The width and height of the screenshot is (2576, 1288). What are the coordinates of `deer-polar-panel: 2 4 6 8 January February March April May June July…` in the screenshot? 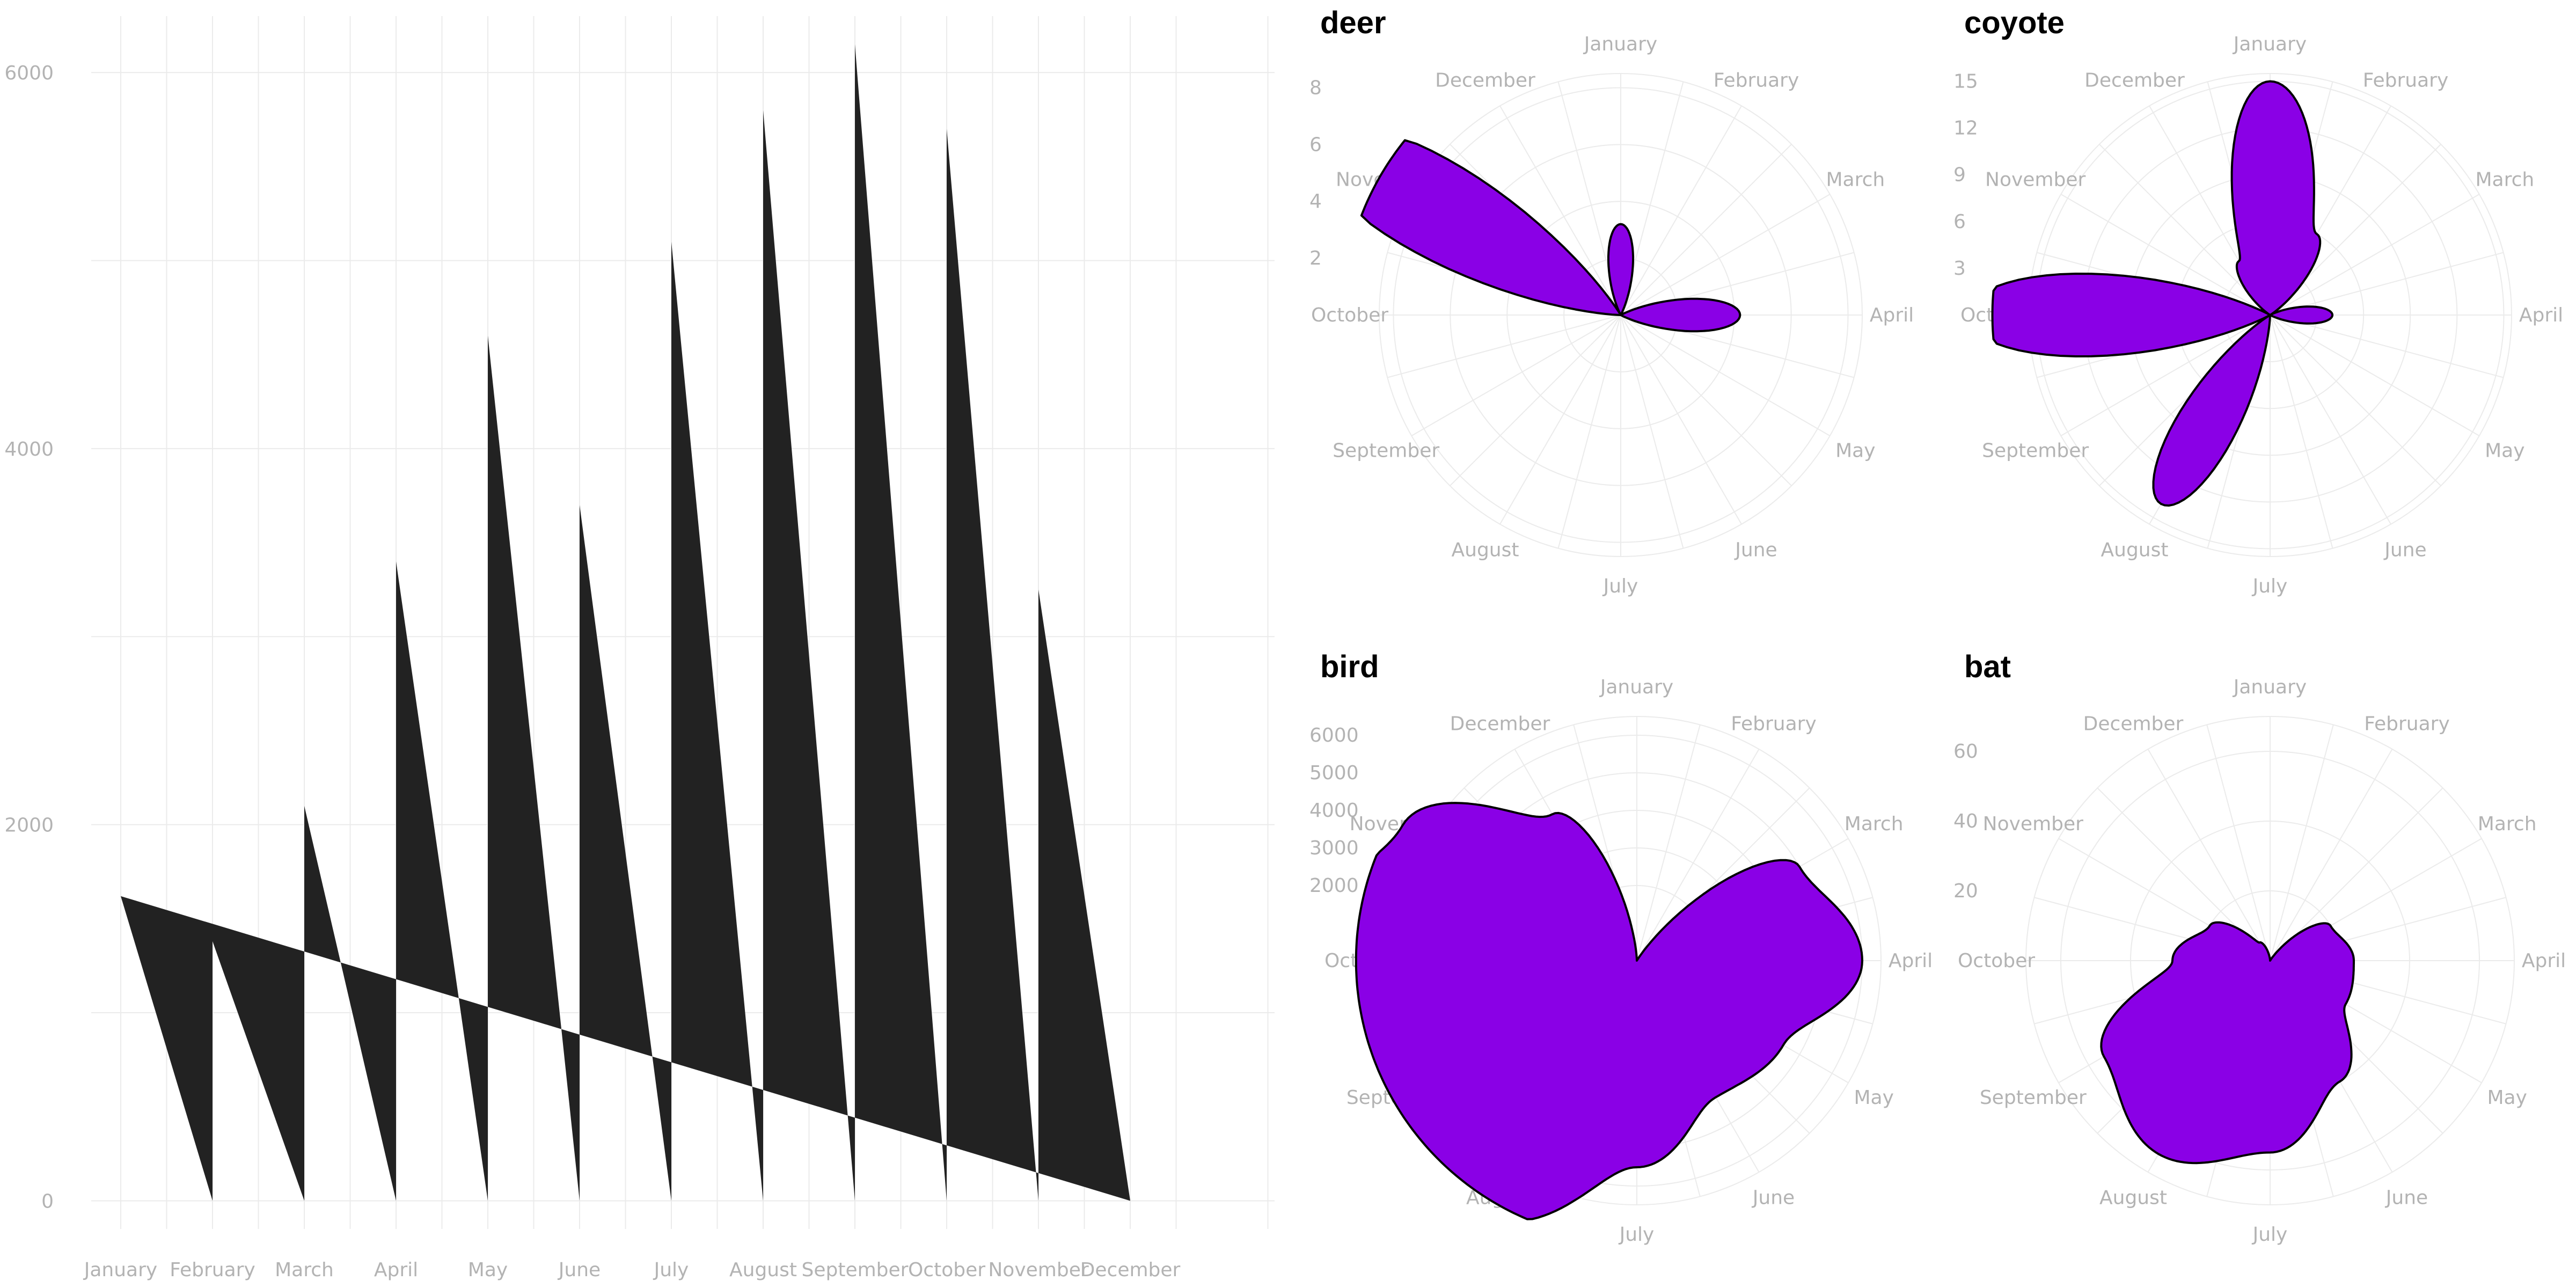 It's located at (1610, 322).